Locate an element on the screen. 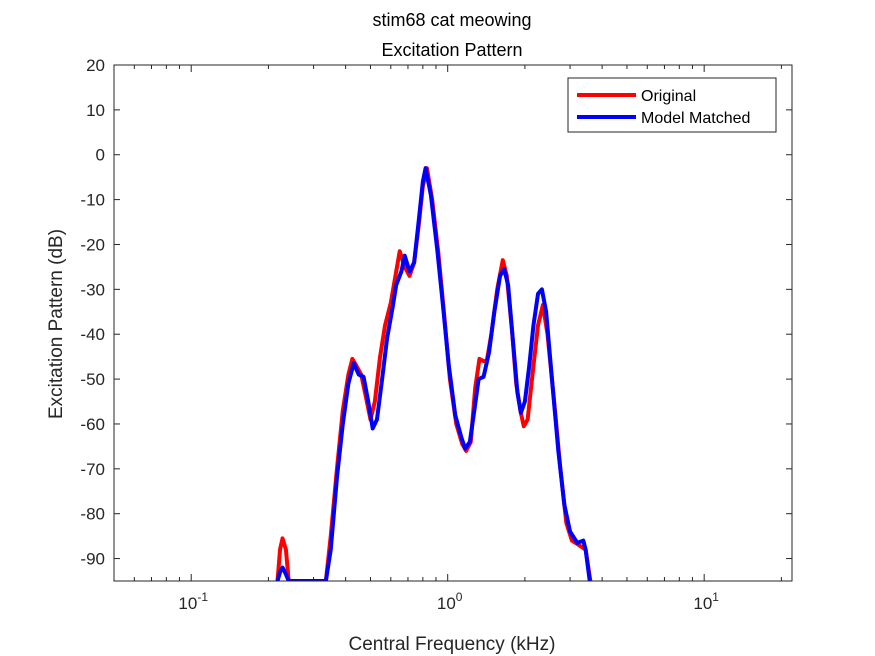 This screenshot has height=656, width=875. y-tick-label: -20 is located at coordinates (92, 244).